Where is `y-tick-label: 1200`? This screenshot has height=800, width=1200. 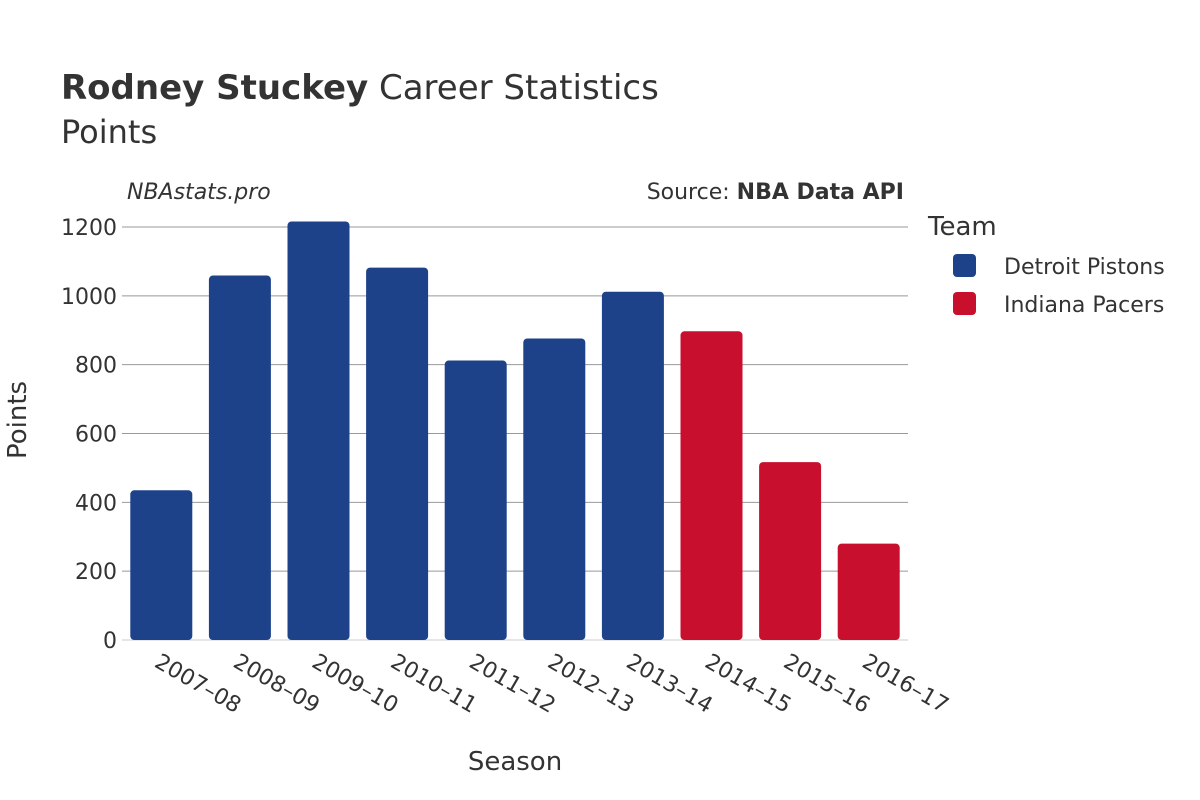 y-tick-label: 1200 is located at coordinates (89, 228).